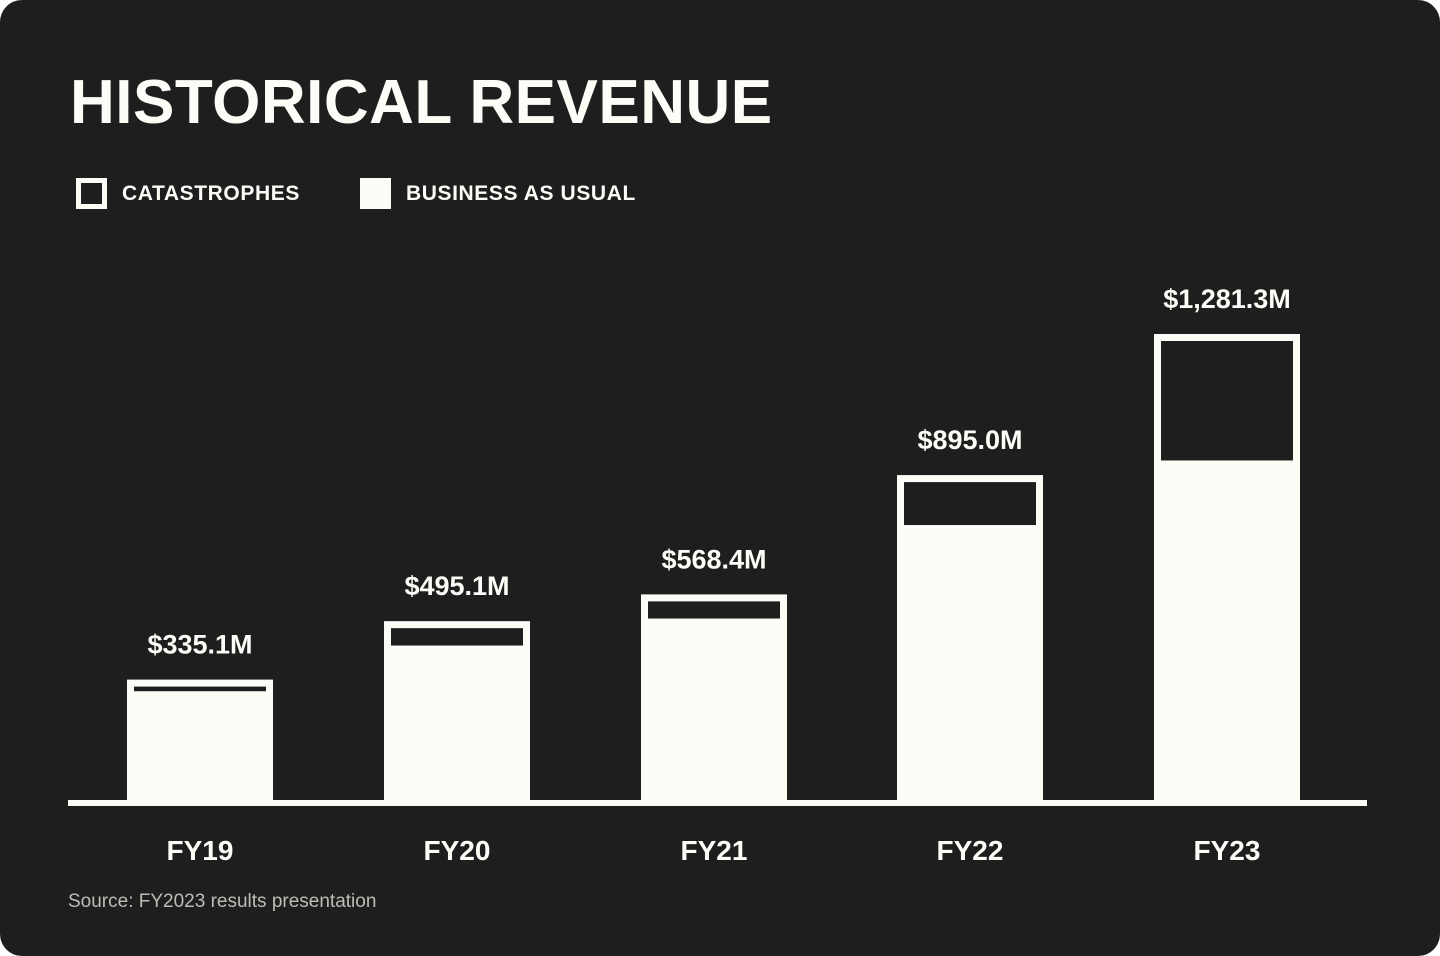 The image size is (1440, 956). I want to click on legend: CATASTROPHES BUSINESS AS USUAL, so click(386, 193).